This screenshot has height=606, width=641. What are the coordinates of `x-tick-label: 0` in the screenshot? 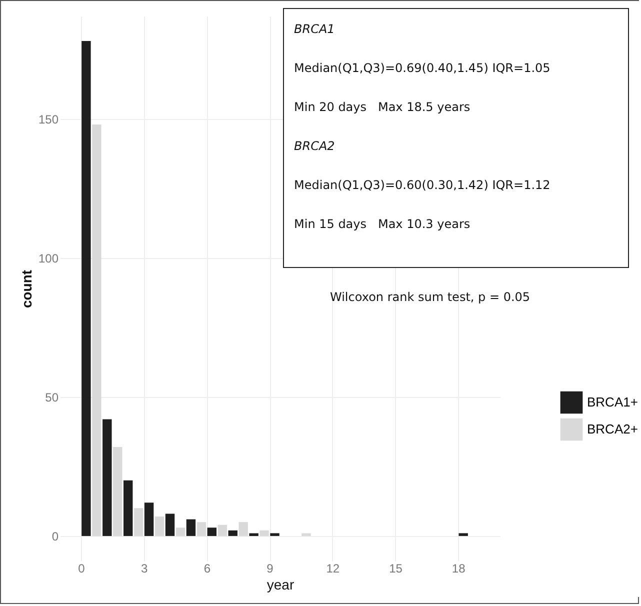 It's located at (82, 569).